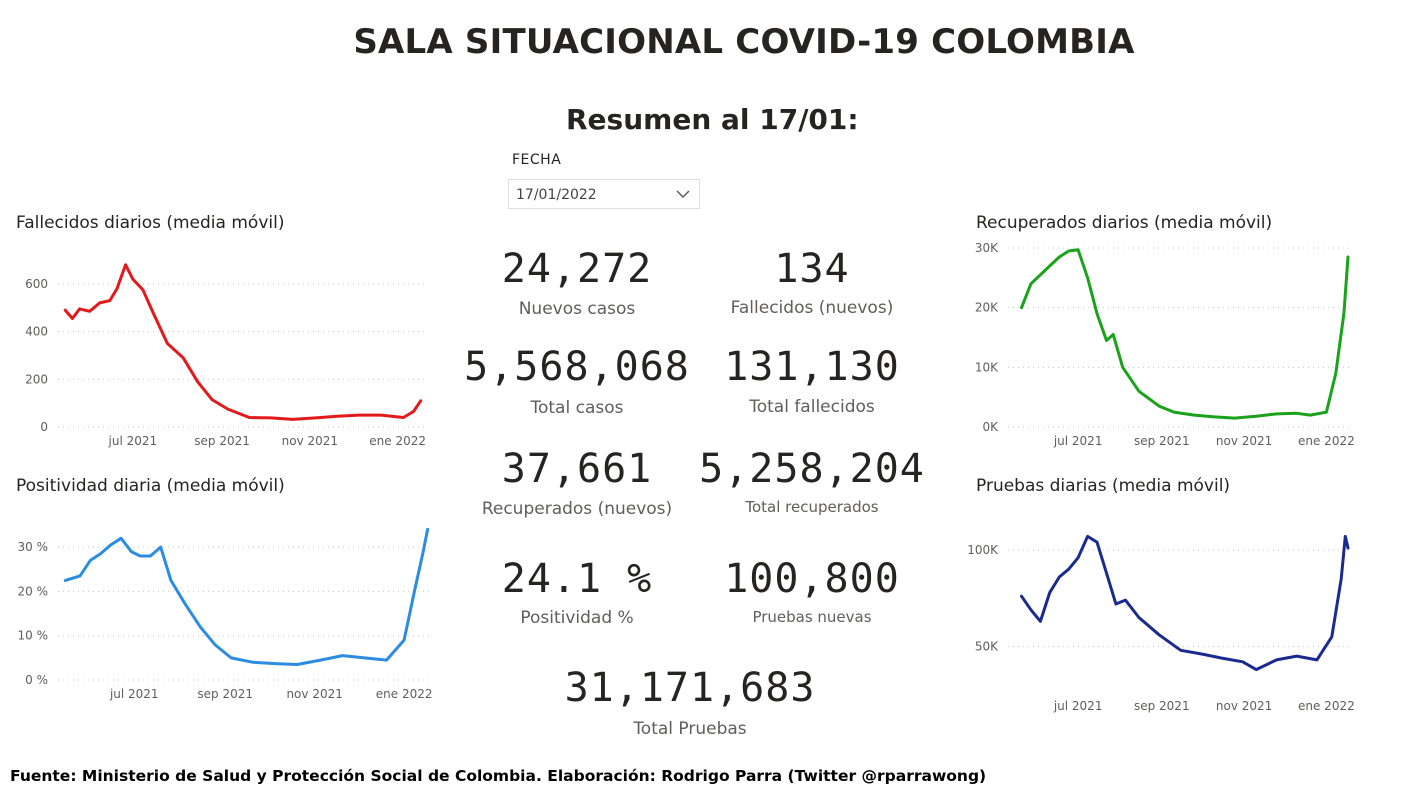 Image resolution: width=1428 pixels, height=795 pixels. I want to click on kpi-total-pruebas-value: 31,171,683, so click(690, 688).